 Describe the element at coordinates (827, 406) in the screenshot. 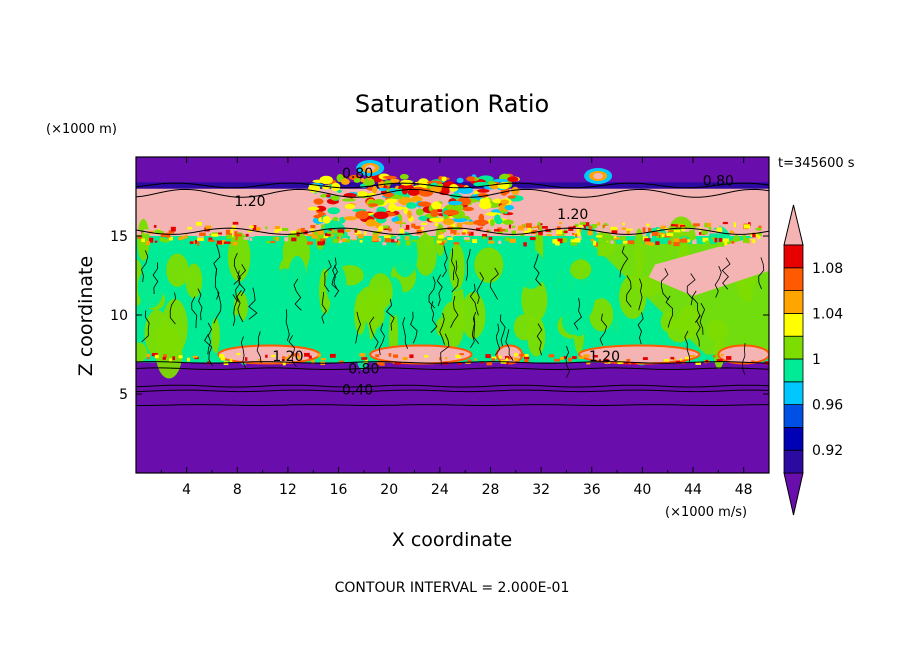

I see `colorbar-label: 0.96` at that location.